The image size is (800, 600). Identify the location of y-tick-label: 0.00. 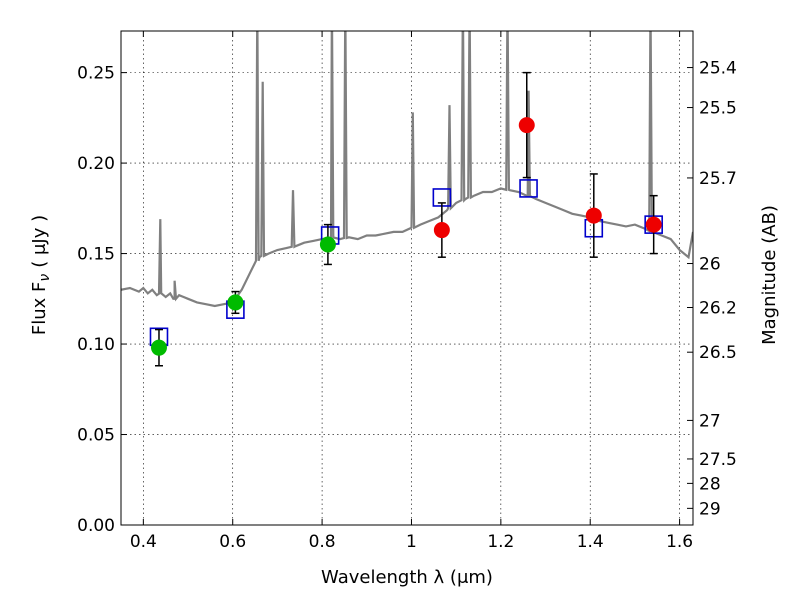
(96, 526).